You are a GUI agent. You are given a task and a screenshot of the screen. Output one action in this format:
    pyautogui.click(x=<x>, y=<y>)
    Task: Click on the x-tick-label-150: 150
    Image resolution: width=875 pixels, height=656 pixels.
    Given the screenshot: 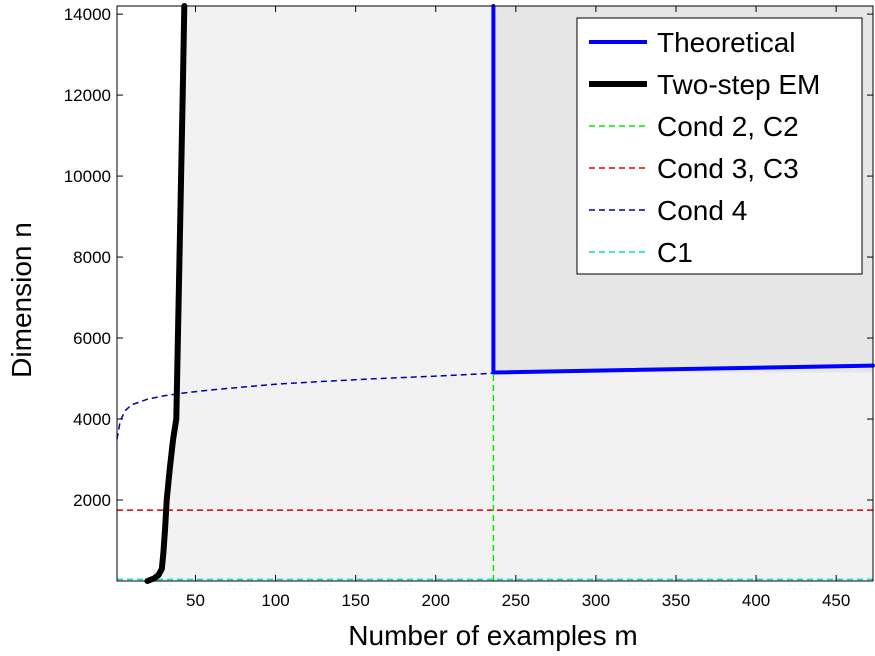 What is the action you would take?
    pyautogui.click(x=355, y=600)
    